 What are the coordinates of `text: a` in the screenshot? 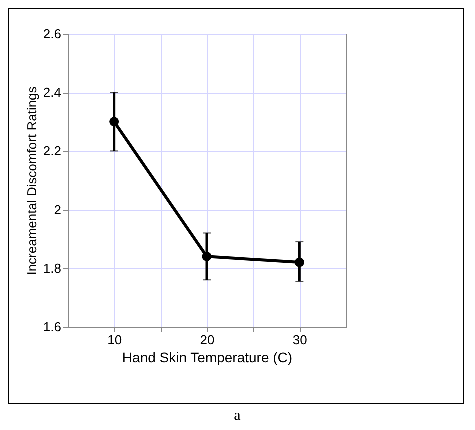 It's located at (237, 416).